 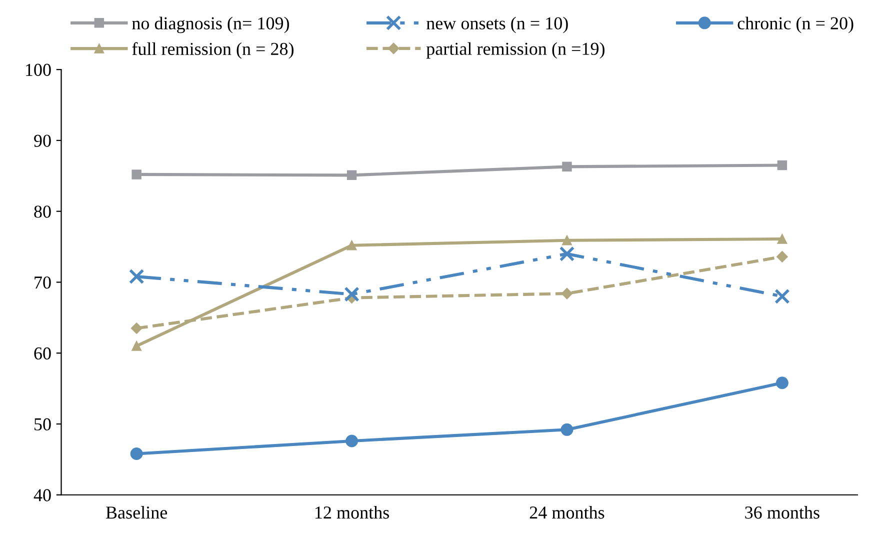 What do you see at coordinates (210, 25) in the screenshot?
I see `legend-label: no diagnosis (n= 109)` at bounding box center [210, 25].